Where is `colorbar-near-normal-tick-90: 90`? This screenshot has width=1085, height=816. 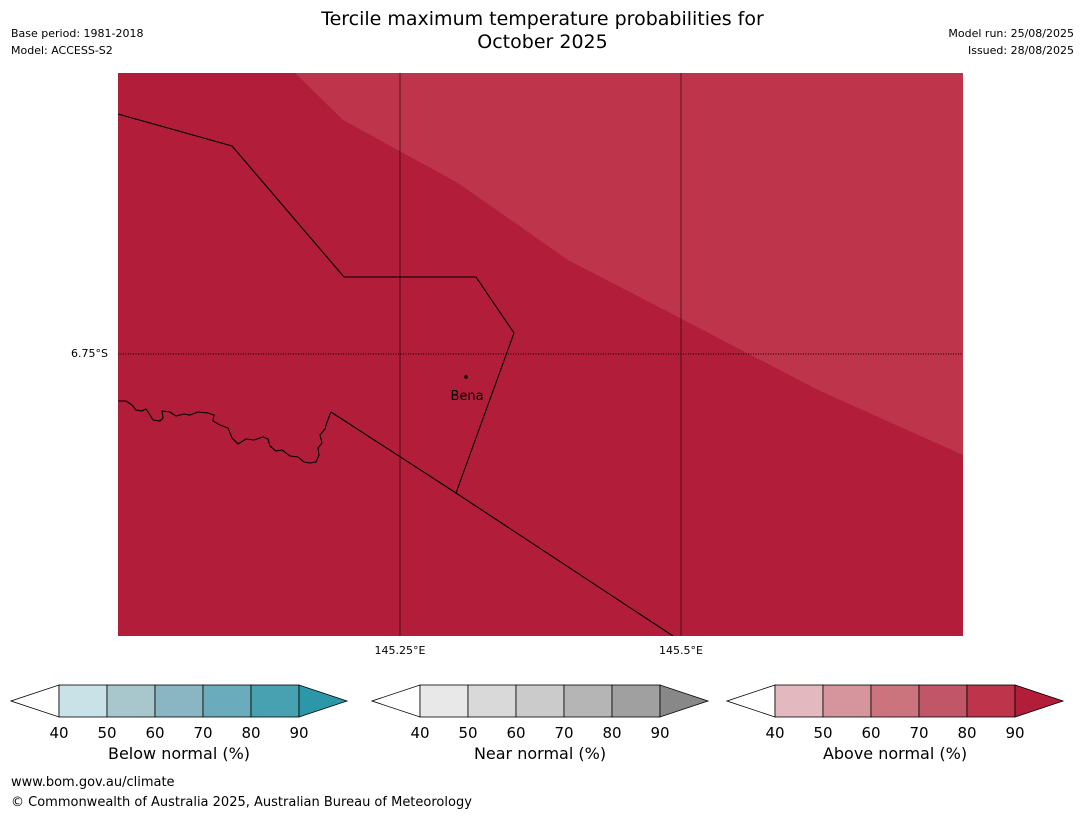 colorbar-near-normal-tick-90: 90 is located at coordinates (660, 733).